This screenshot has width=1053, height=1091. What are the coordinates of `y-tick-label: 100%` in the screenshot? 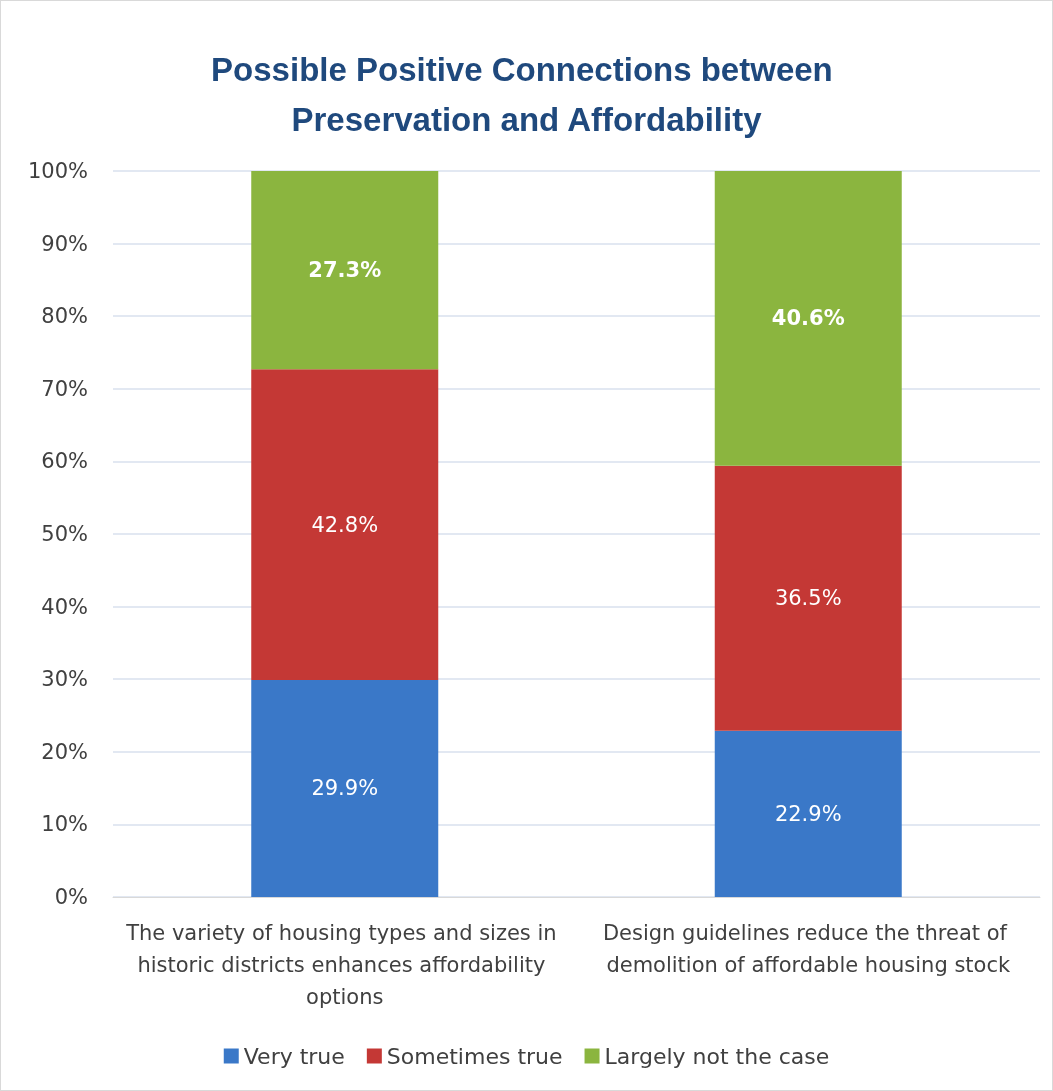 It's located at (57, 171).